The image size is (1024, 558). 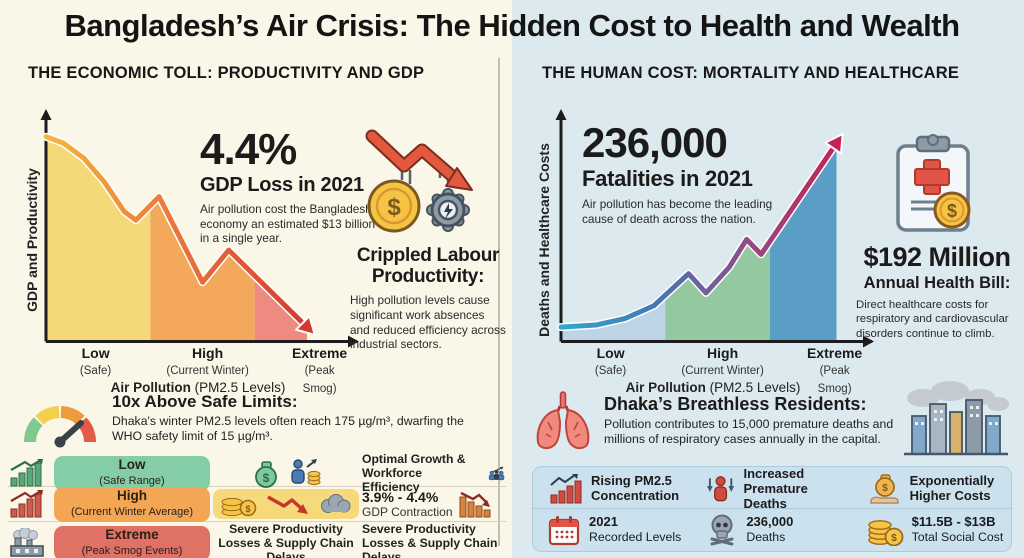 I want to click on right-chart-y-axis-label: Deaths and Healthcare Costs, so click(x=544, y=240).